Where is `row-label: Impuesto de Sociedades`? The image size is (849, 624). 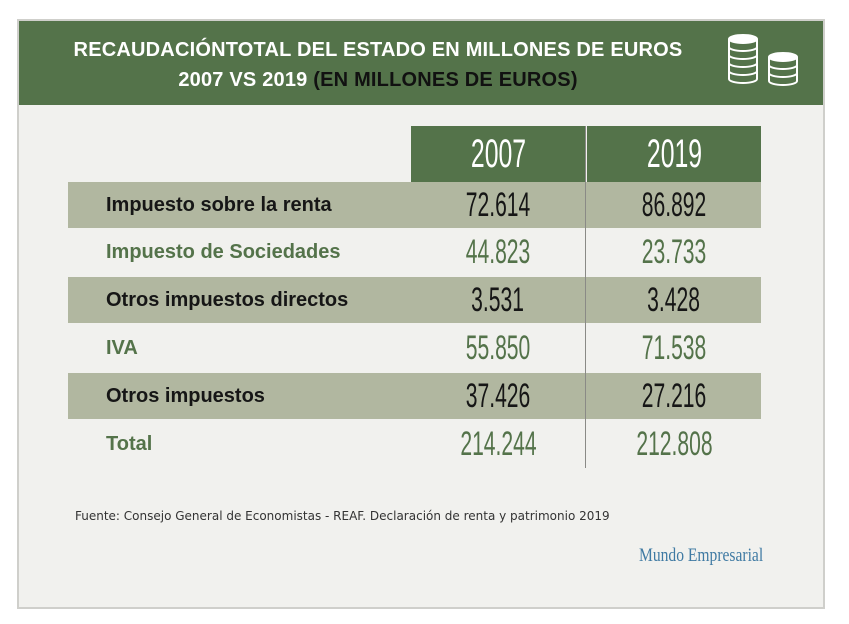
row-label: Impuesto de Sociedades is located at coordinates (223, 252).